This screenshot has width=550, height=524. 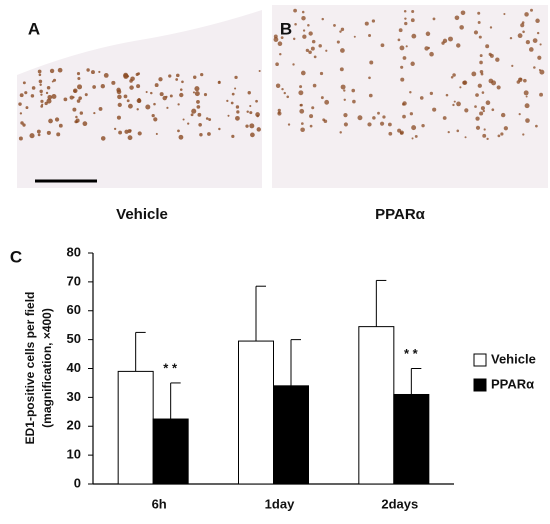 What do you see at coordinates (170, 367) in the screenshot?
I see `significance: * *` at bounding box center [170, 367].